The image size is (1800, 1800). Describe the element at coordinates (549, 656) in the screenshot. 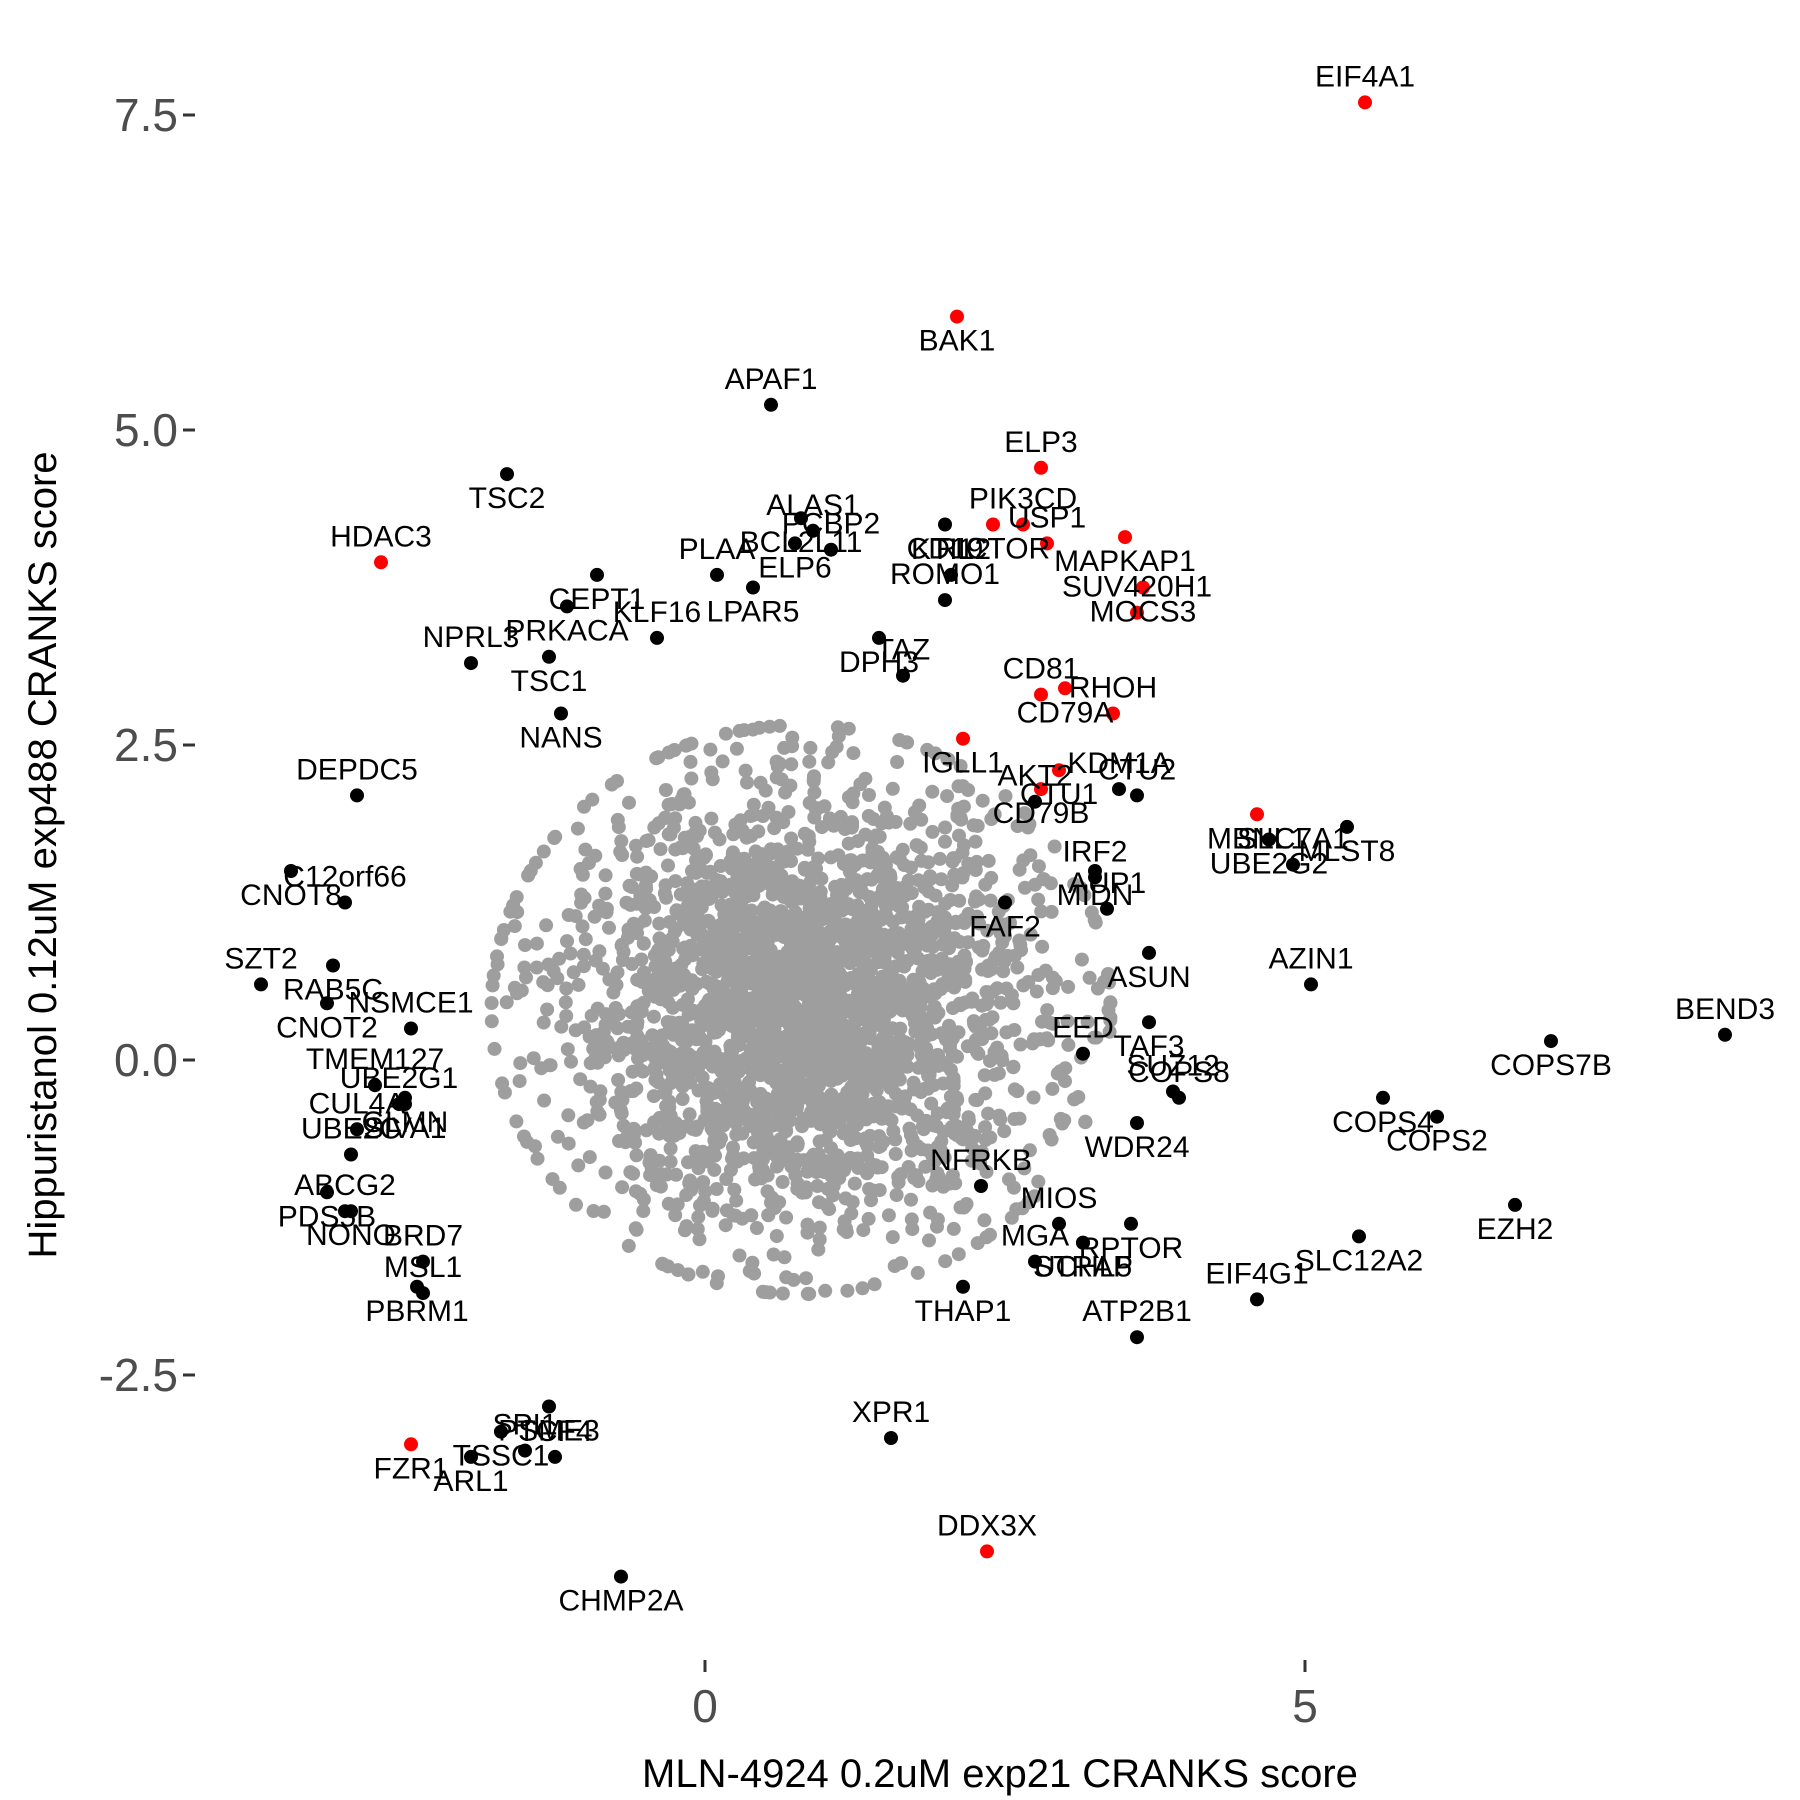

I see `data-point-tsc1` at that location.